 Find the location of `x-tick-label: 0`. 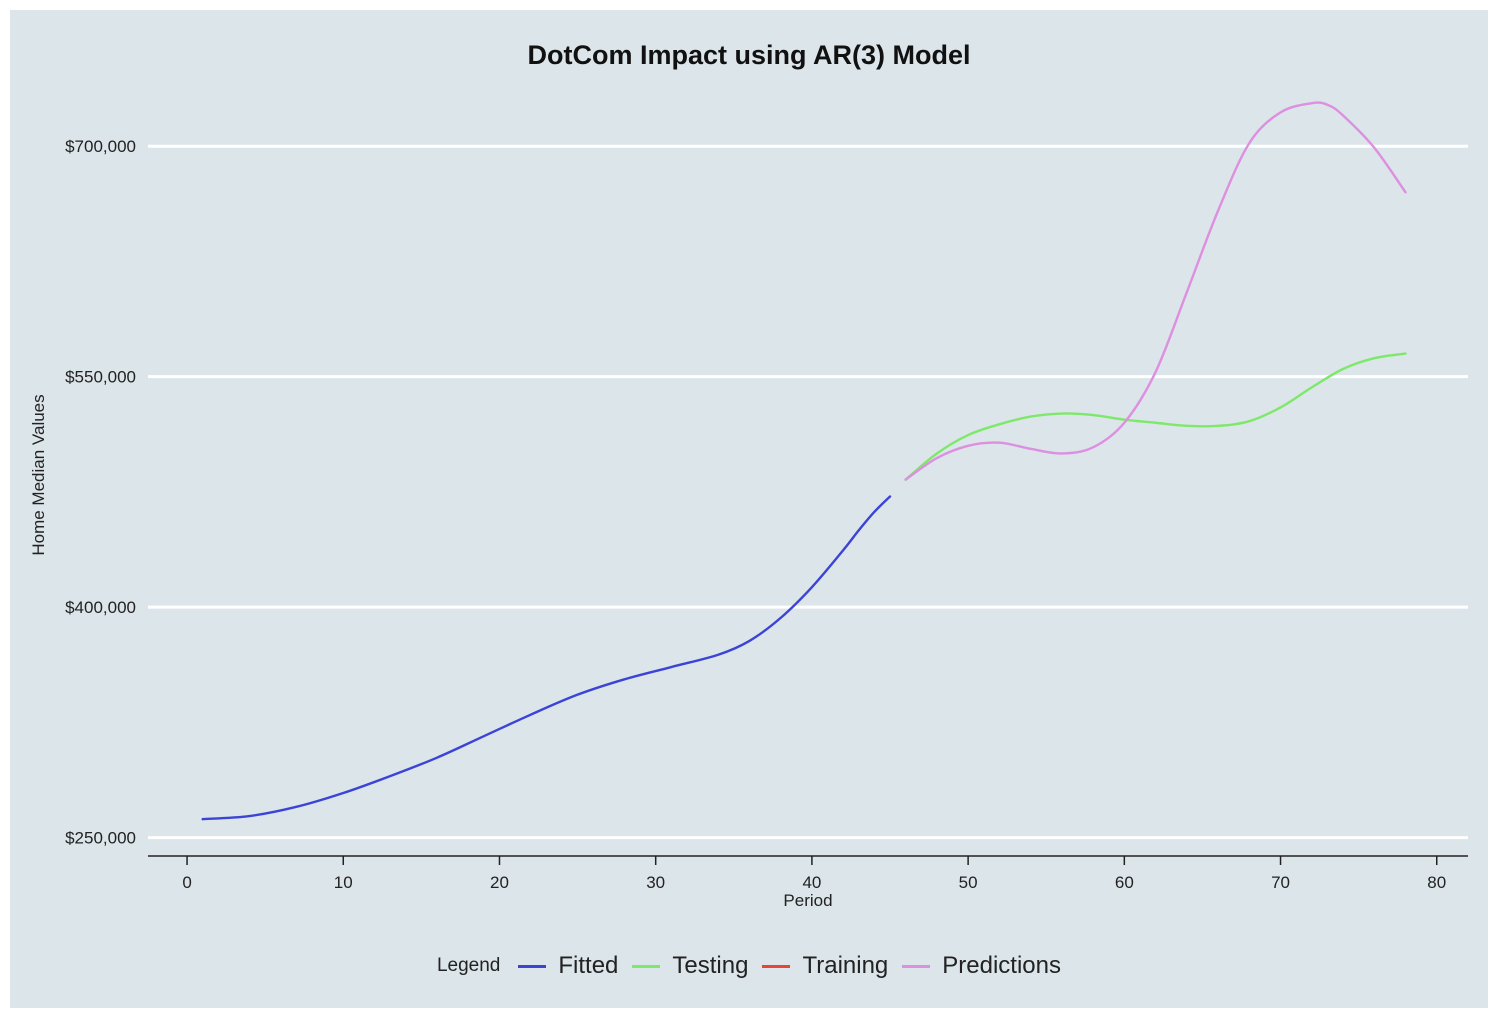

x-tick-label: 0 is located at coordinates (186, 882).